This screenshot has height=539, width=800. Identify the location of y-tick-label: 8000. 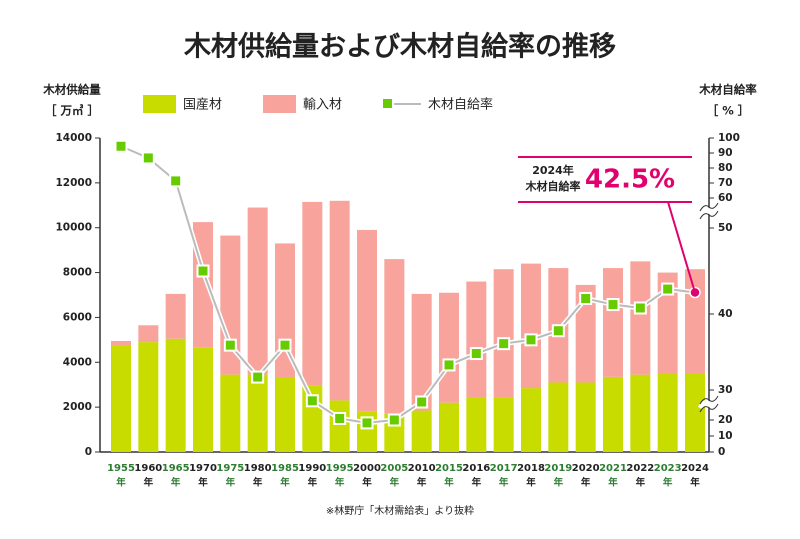
(77, 273).